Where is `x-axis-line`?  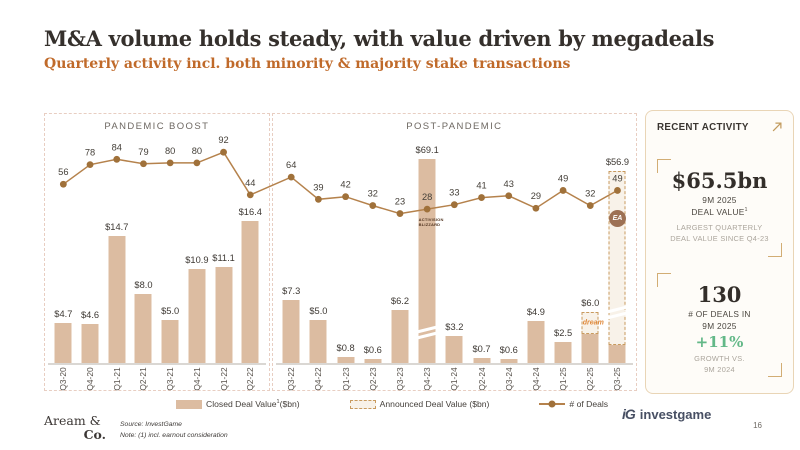
x-axis-line is located at coordinates (157, 364).